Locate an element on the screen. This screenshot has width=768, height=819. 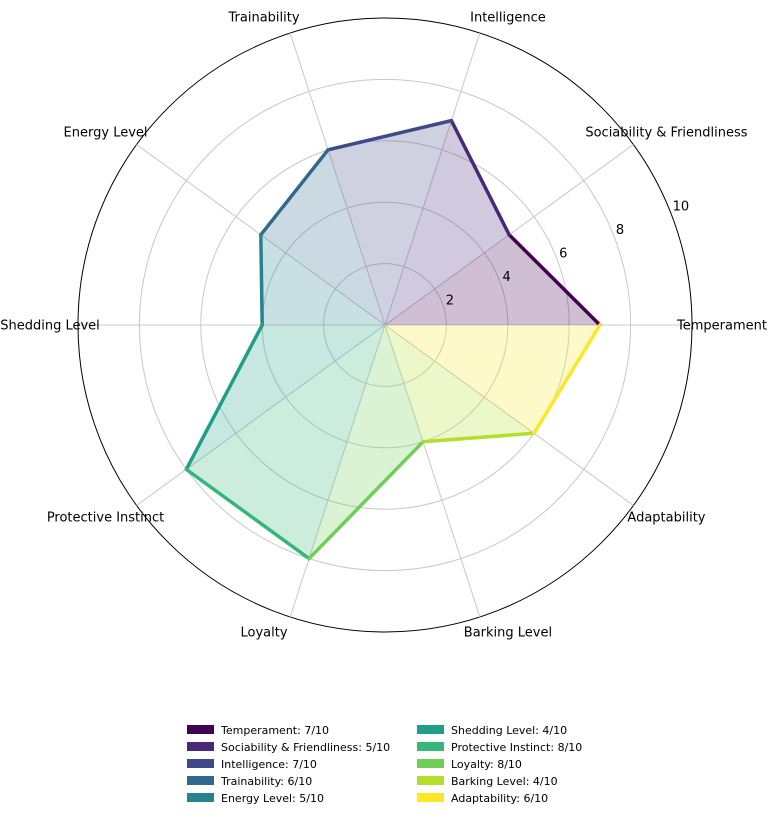
axis-label-adaptability: Adaptability is located at coordinates (666, 517).